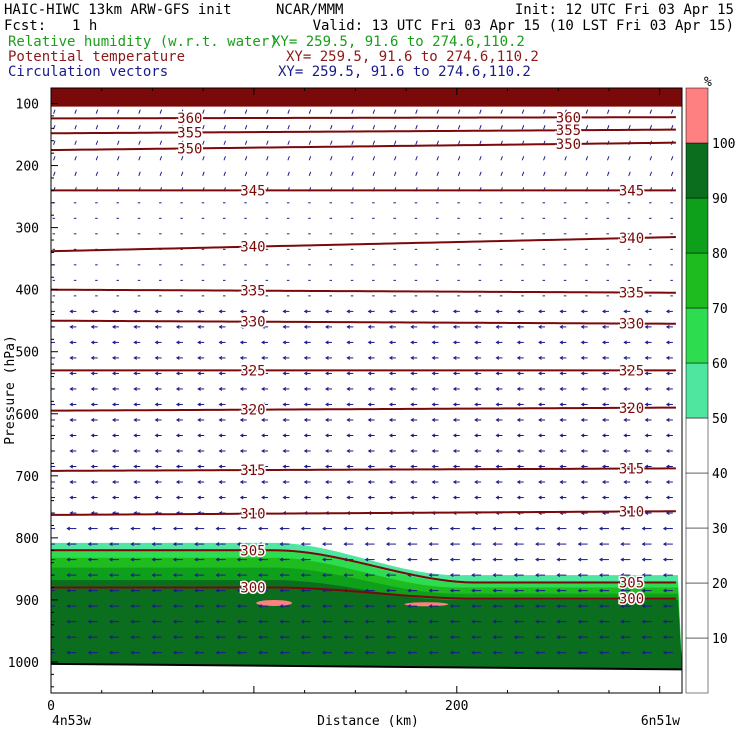  Describe the element at coordinates (697, 665) in the screenshot. I see `colorbar-segment` at that location.